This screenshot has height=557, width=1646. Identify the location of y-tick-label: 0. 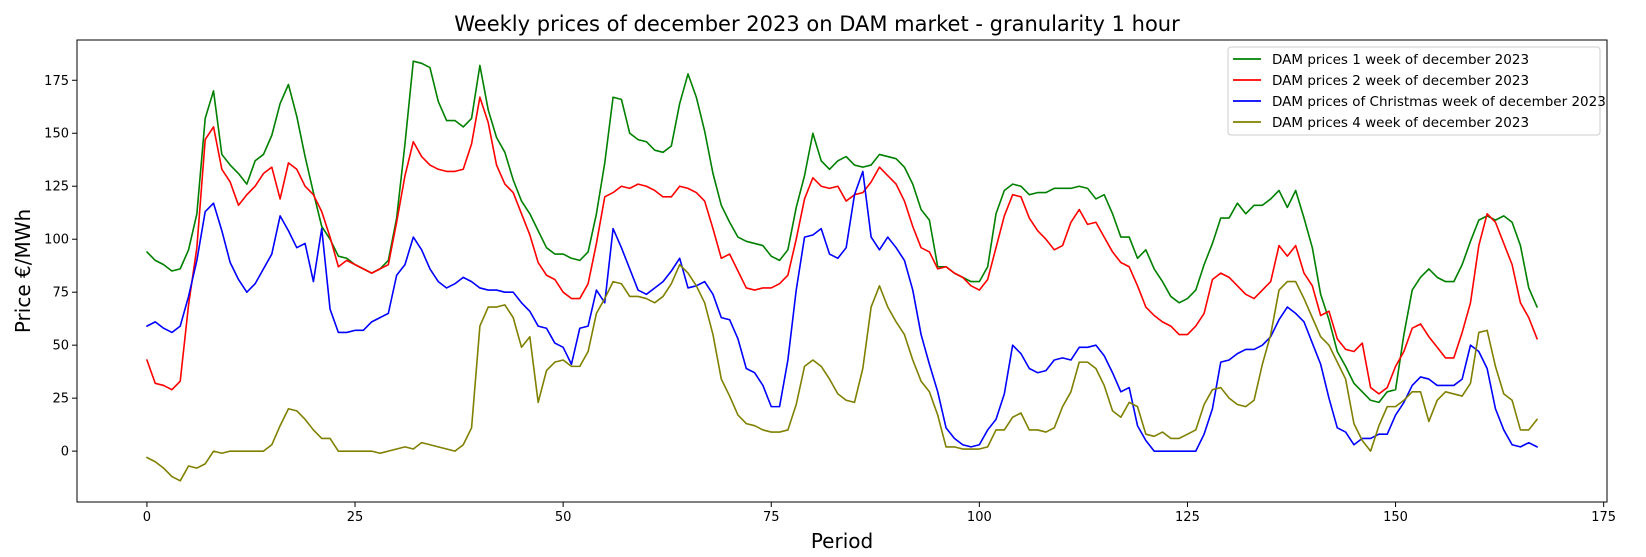
(65, 452).